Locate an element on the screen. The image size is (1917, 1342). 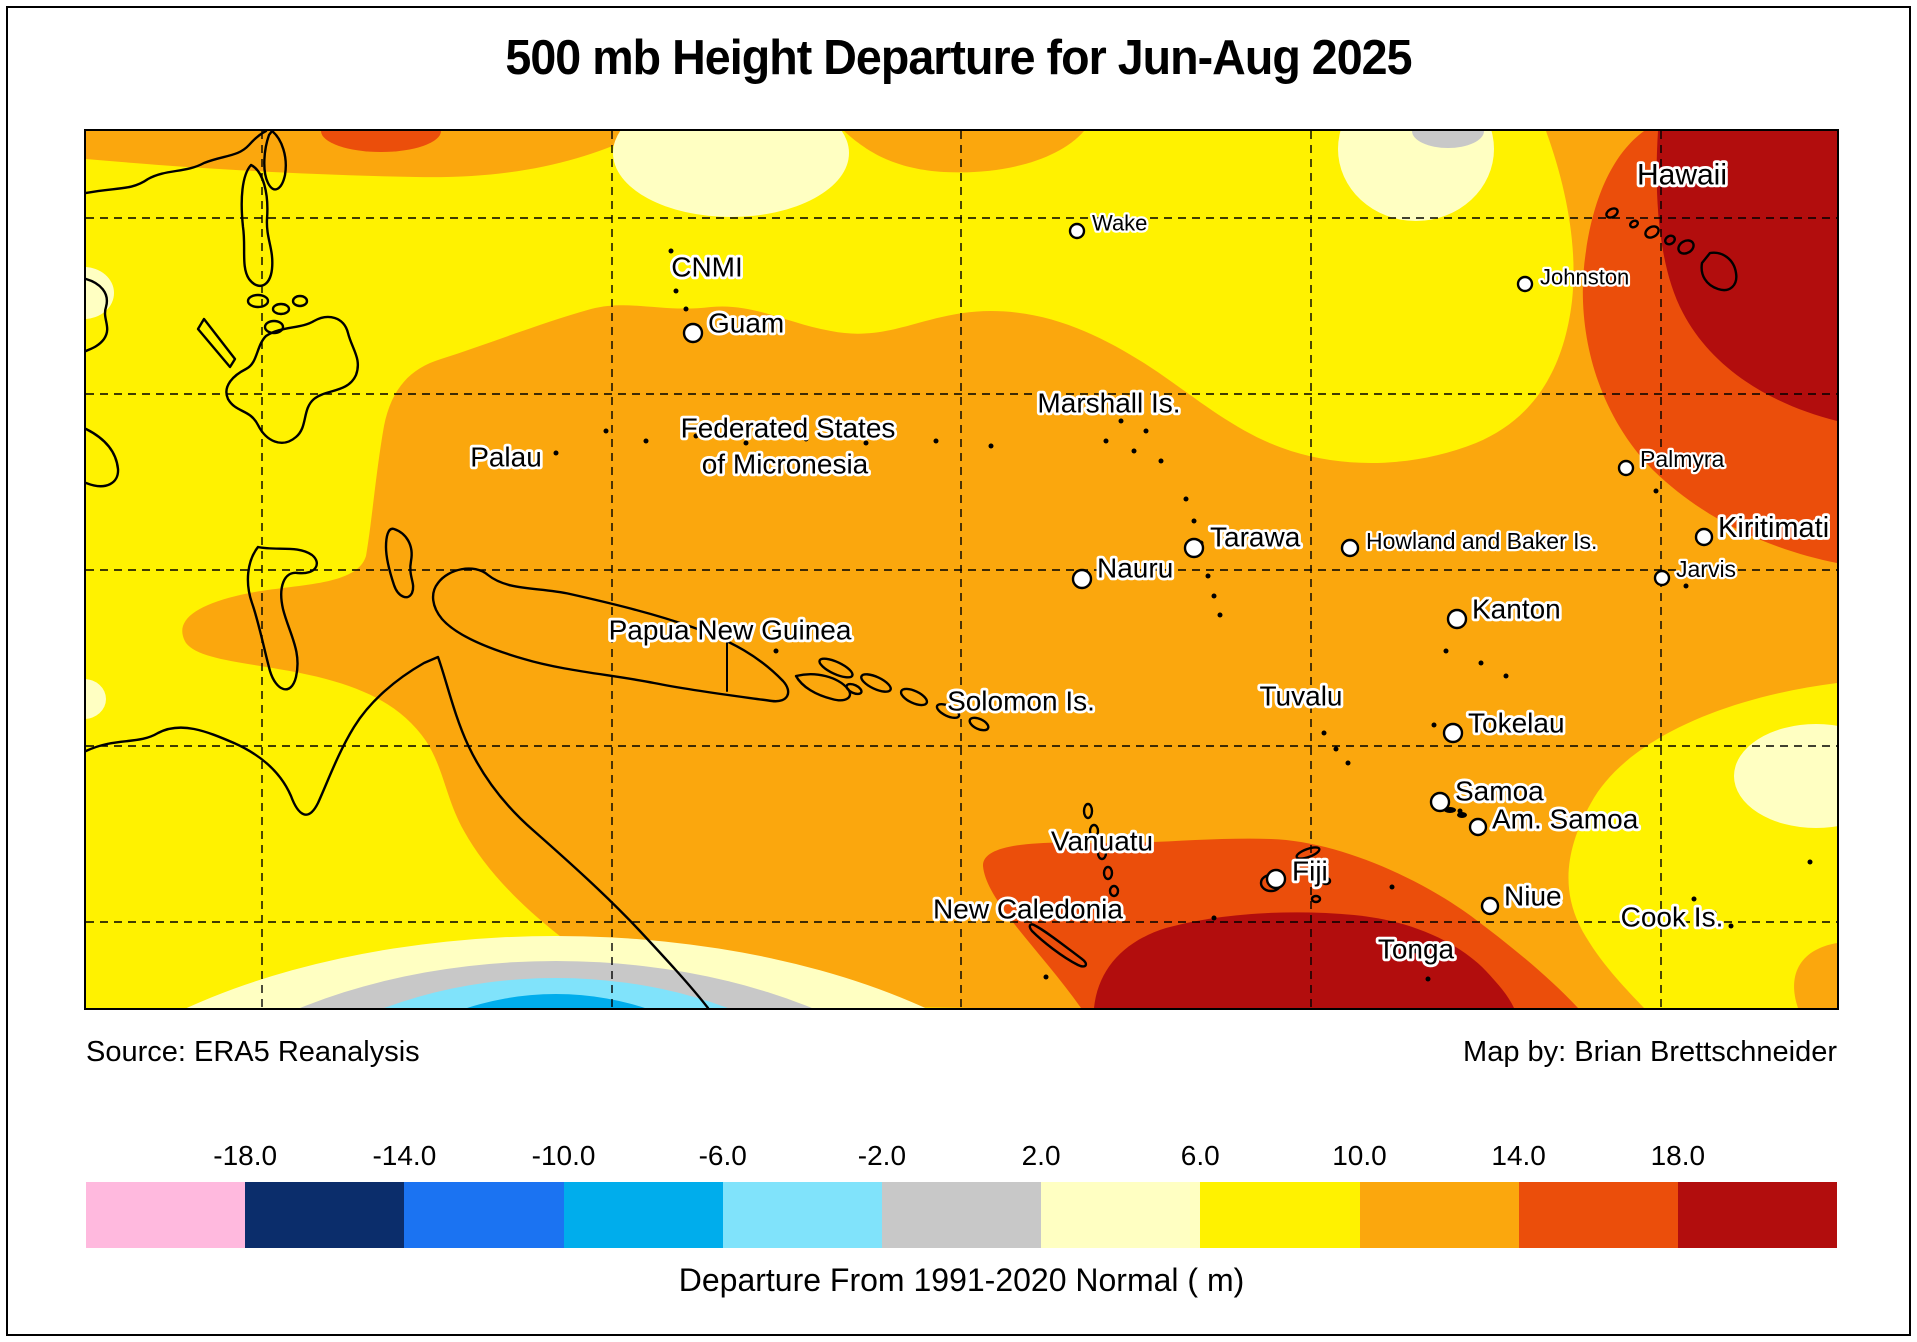
place-label-papua-new-guinea: Papua New Guinea is located at coordinates (730, 630).